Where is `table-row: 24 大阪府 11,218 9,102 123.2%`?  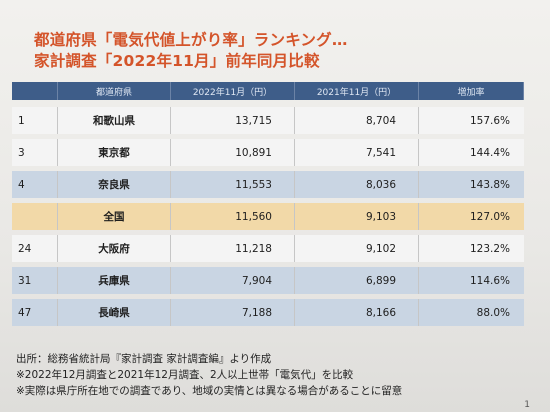 table-row: 24 大阪府 11,218 9,102 123.2% is located at coordinates (268, 248).